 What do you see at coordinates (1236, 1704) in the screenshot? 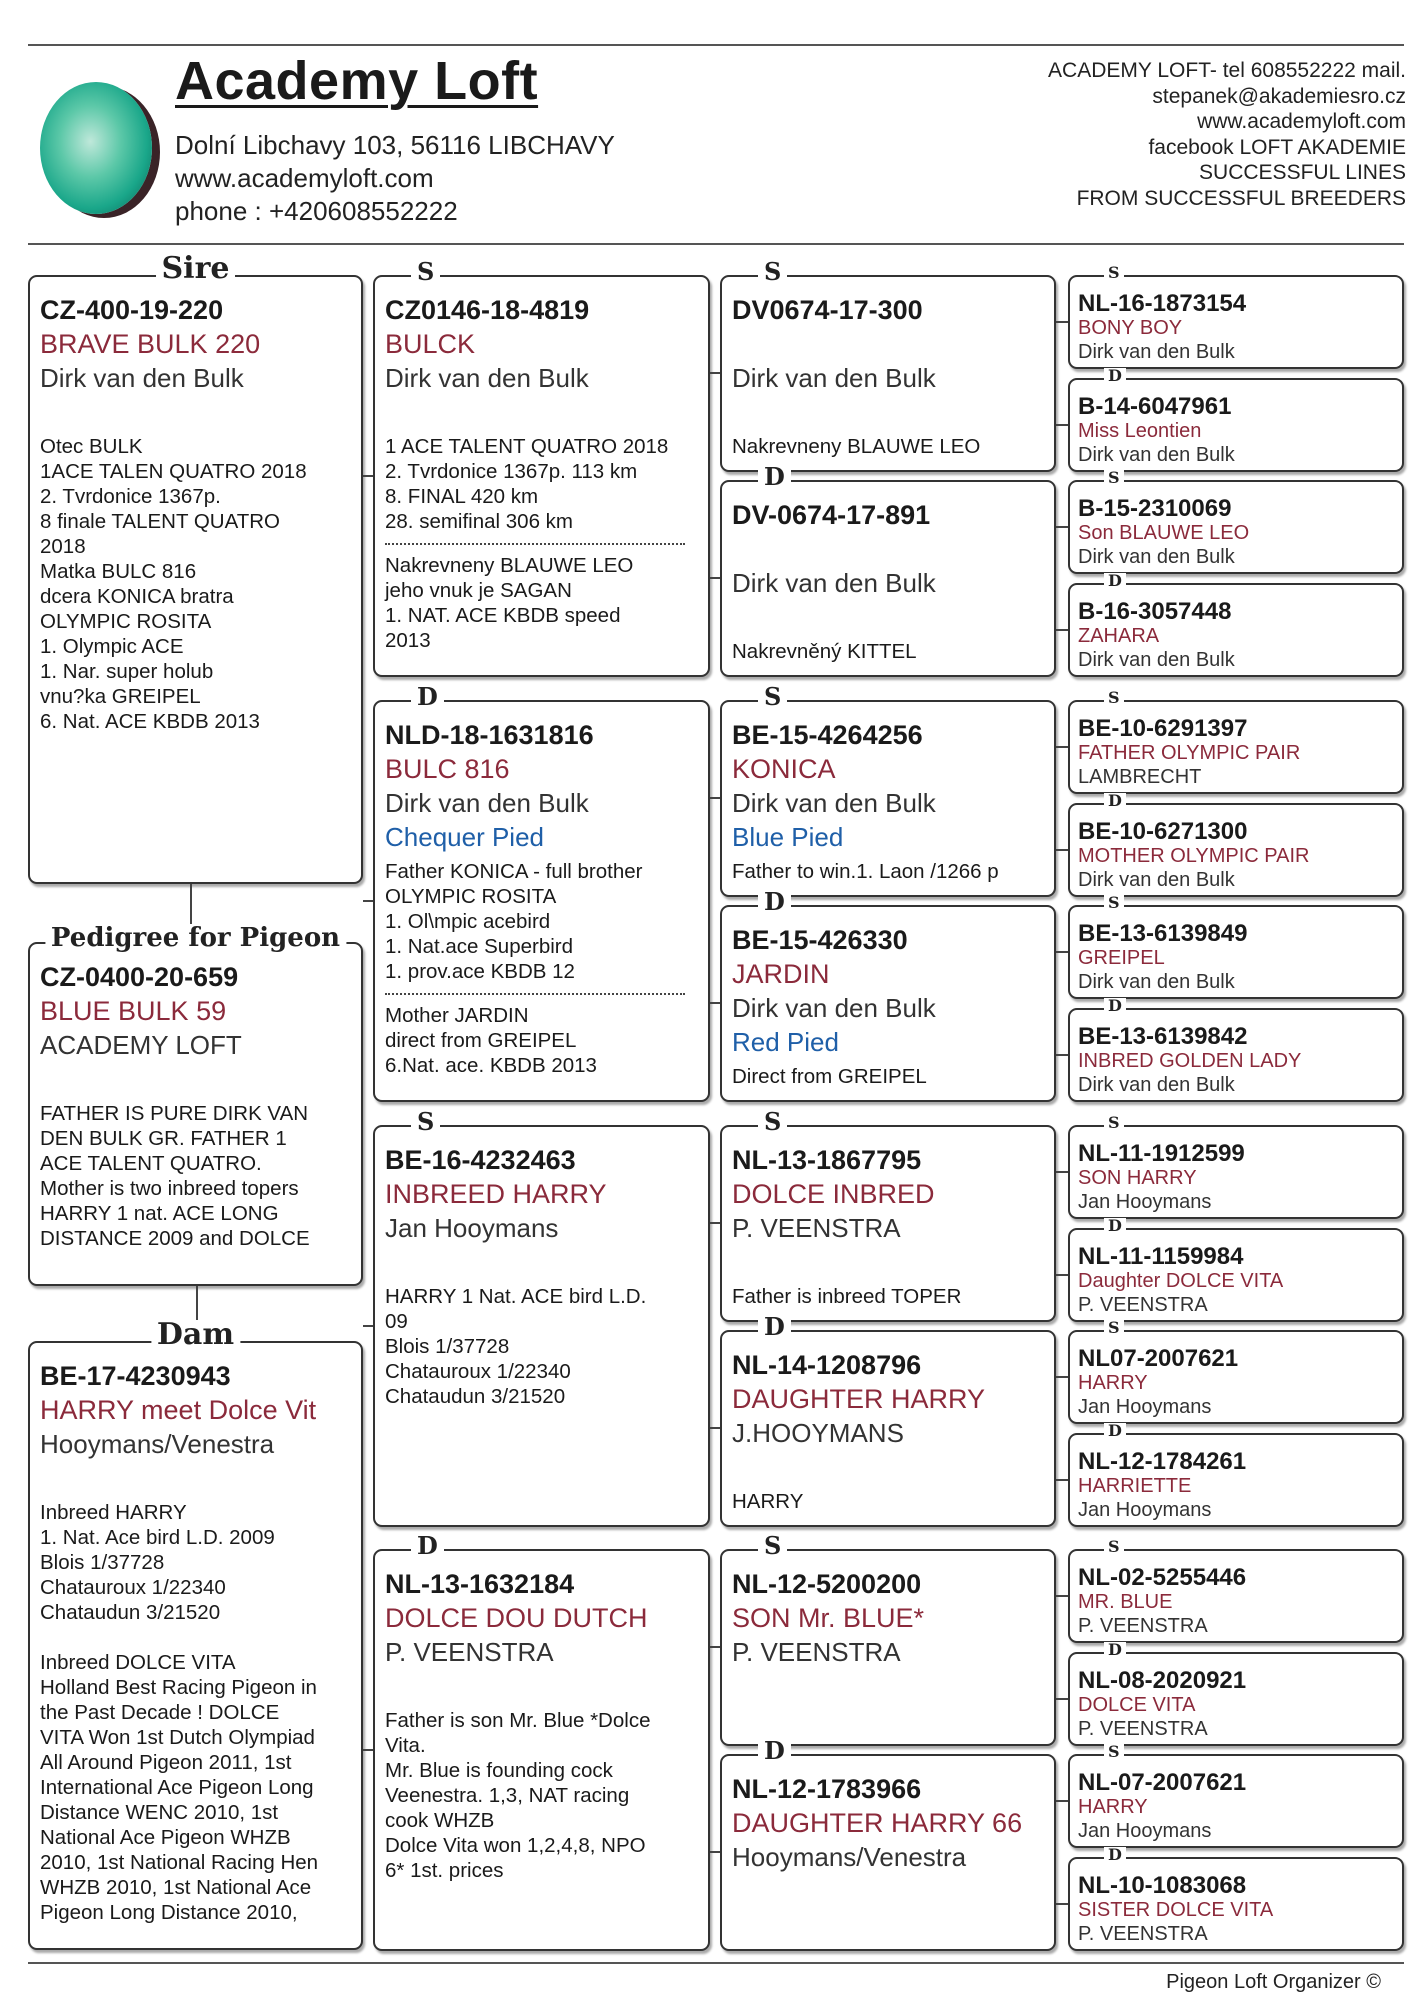
I see `box-content: NL-08-2020921 DOLCE VITA P. VEENSTRA` at bounding box center [1236, 1704].